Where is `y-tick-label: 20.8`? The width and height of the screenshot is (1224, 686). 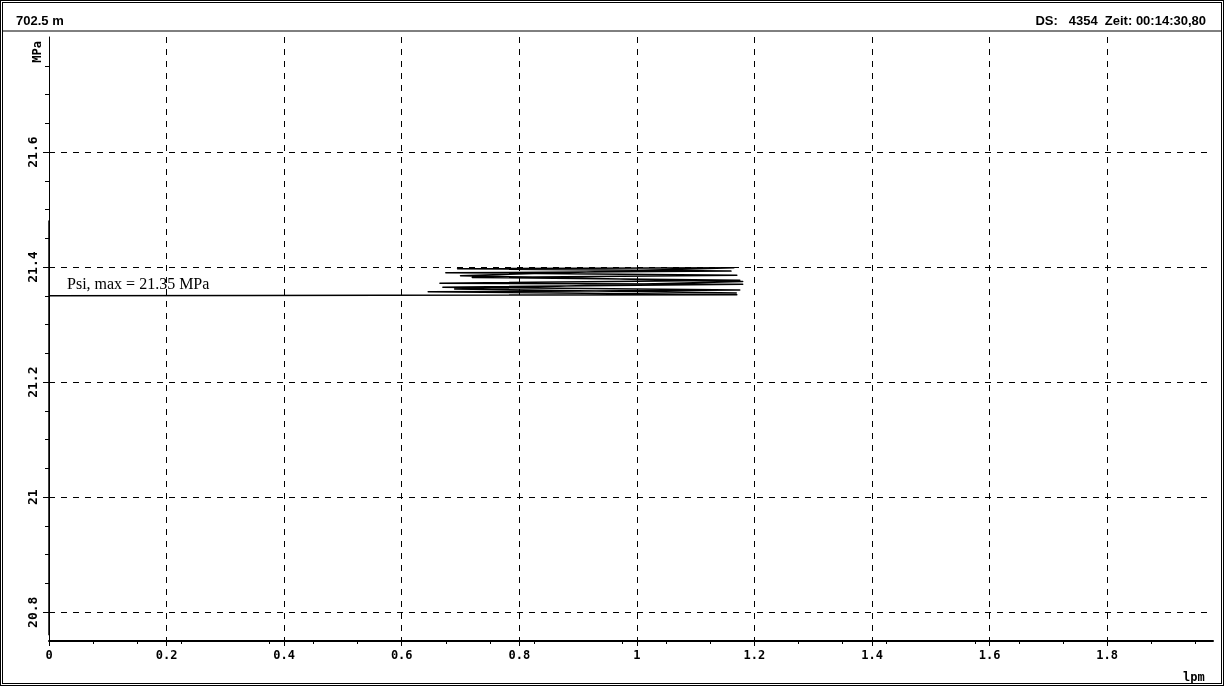
y-tick-label: 20.8 is located at coordinates (32, 612).